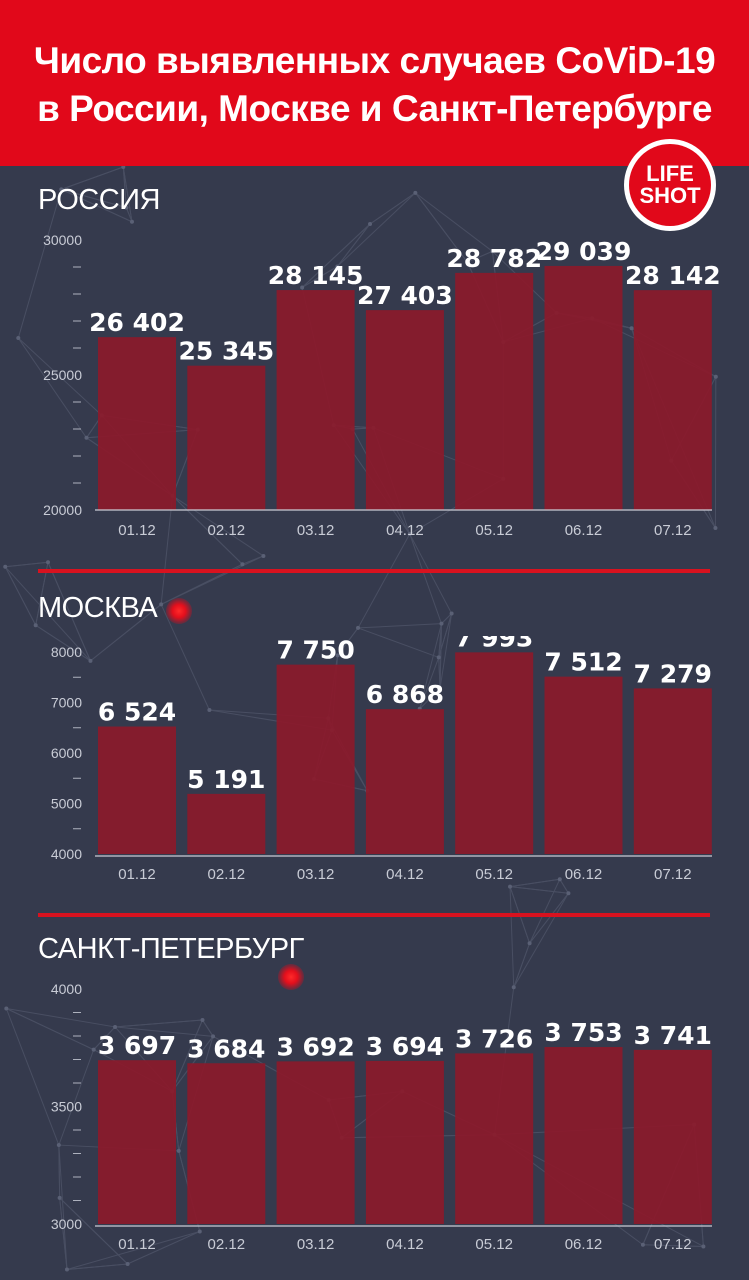 Image resolution: width=749 pixels, height=1280 pixels. I want to click on spb-bar-value-label: 3 726, so click(494, 1038).